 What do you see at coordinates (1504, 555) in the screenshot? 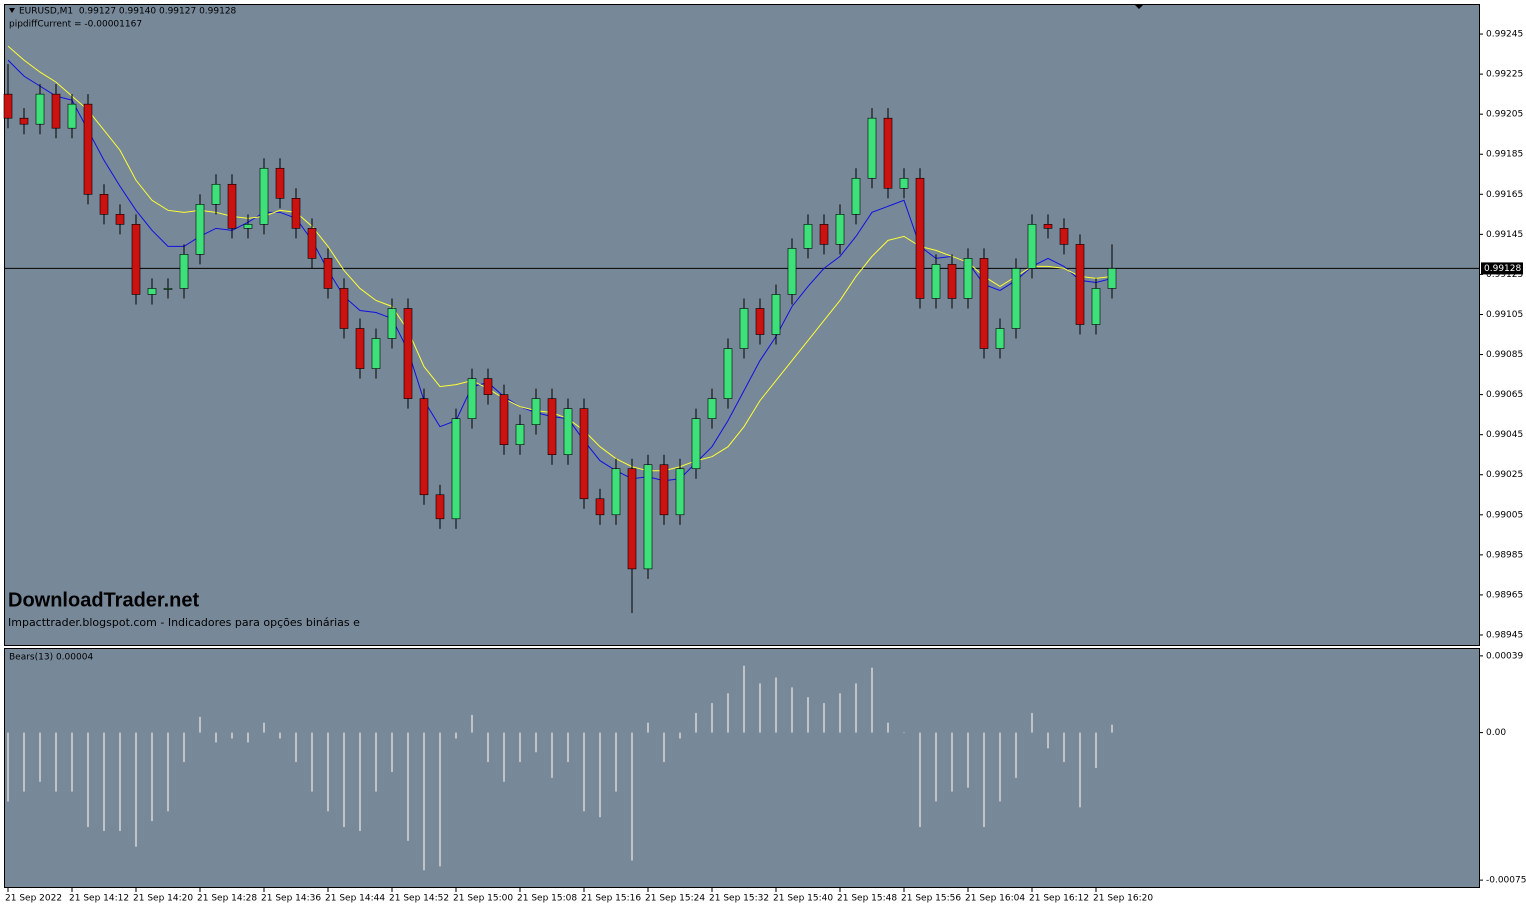
I see `y-tick-label: 0.98985` at bounding box center [1504, 555].